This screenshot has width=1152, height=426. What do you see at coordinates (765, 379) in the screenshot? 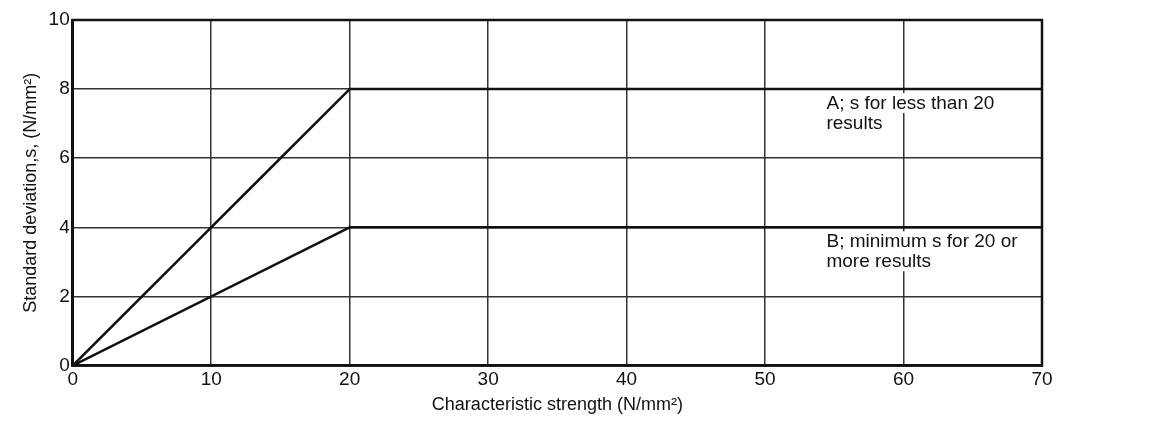
I see `x-tick-label: 50` at bounding box center [765, 379].